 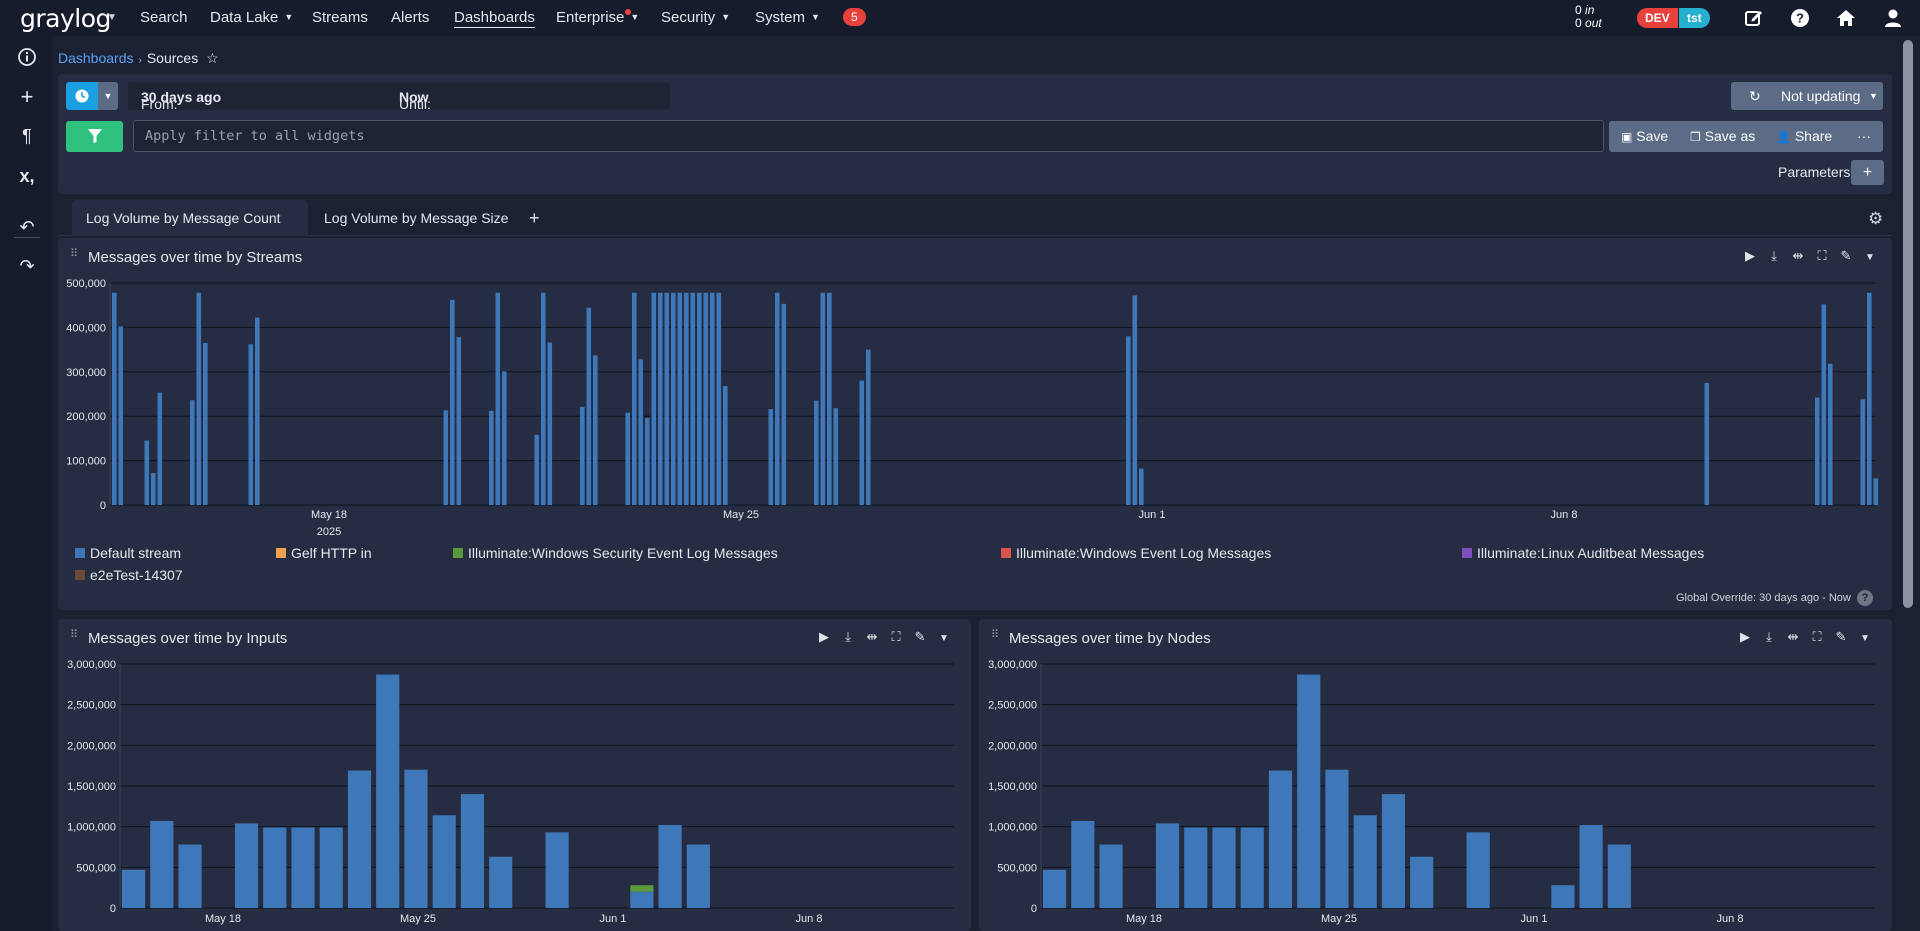 What do you see at coordinates (1643, 136) in the screenshot?
I see `save-button: ▣ Save` at bounding box center [1643, 136].